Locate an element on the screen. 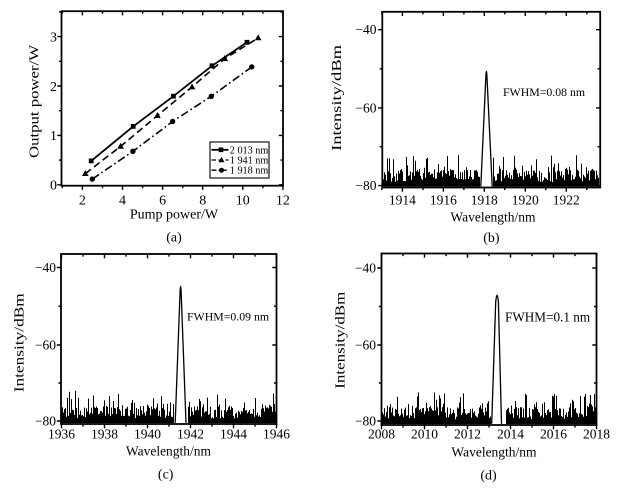 Image resolution: width=619 pixels, height=488 pixels. svg-text: 6 is located at coordinates (162, 201).